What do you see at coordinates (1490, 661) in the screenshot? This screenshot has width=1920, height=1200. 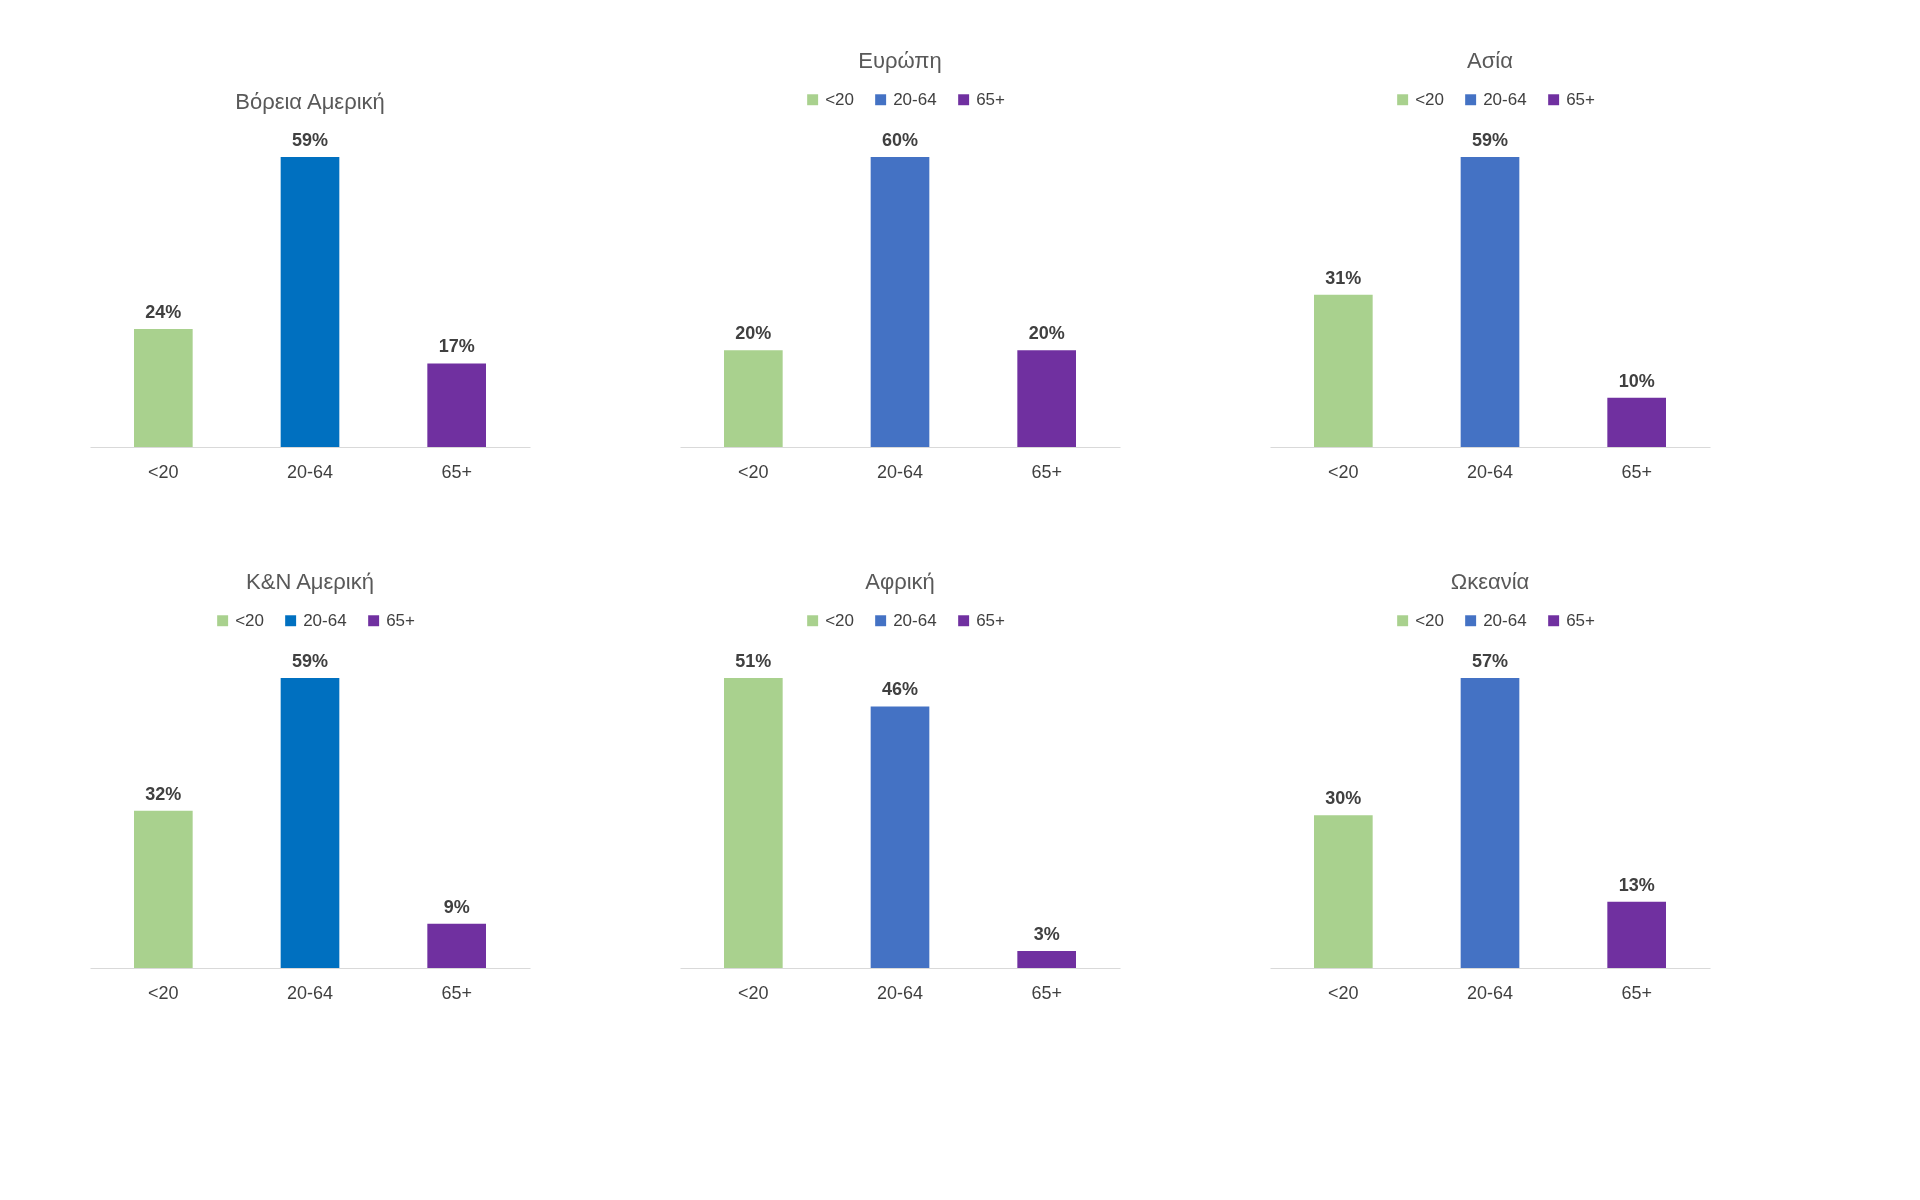 I see `data-label: 57%` at bounding box center [1490, 661].